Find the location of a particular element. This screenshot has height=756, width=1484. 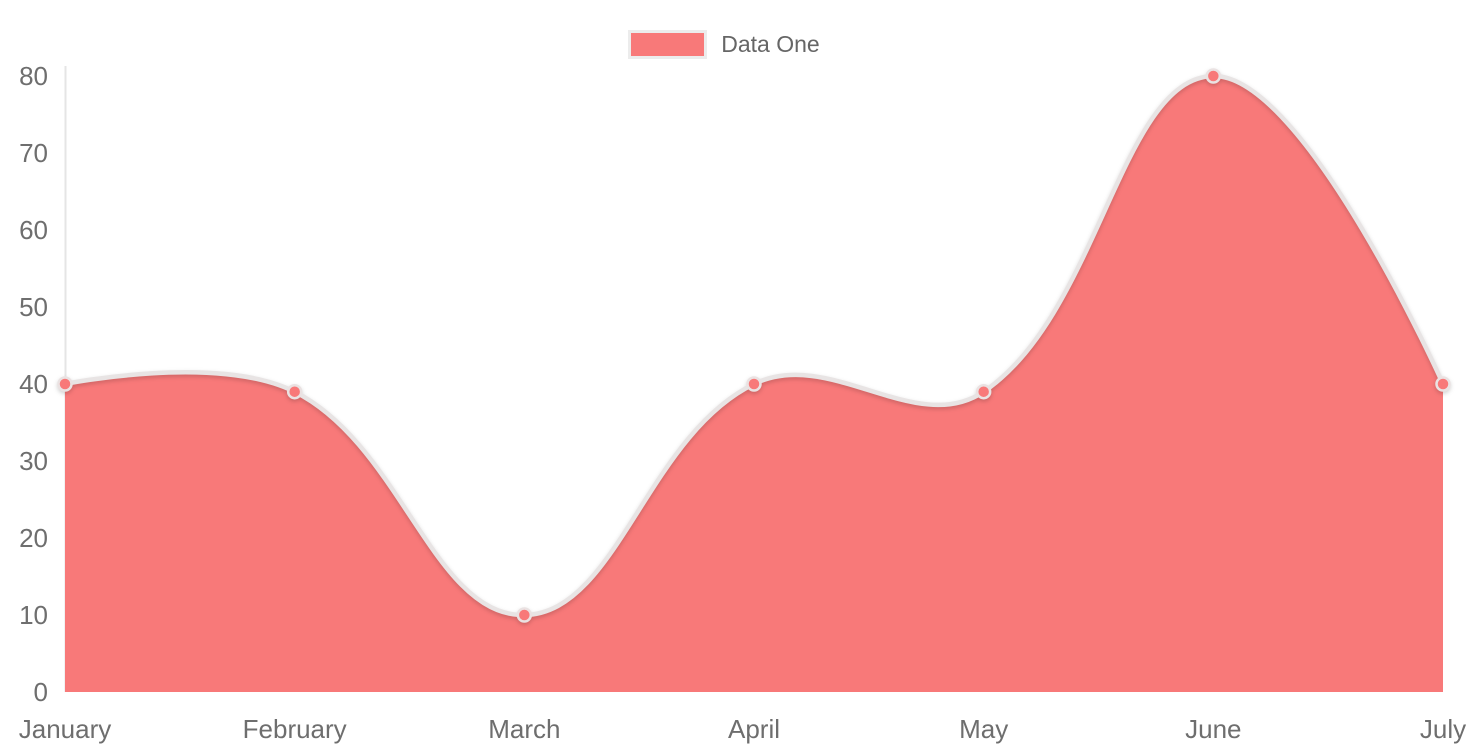

x-axis-label: April is located at coordinates (754, 729).